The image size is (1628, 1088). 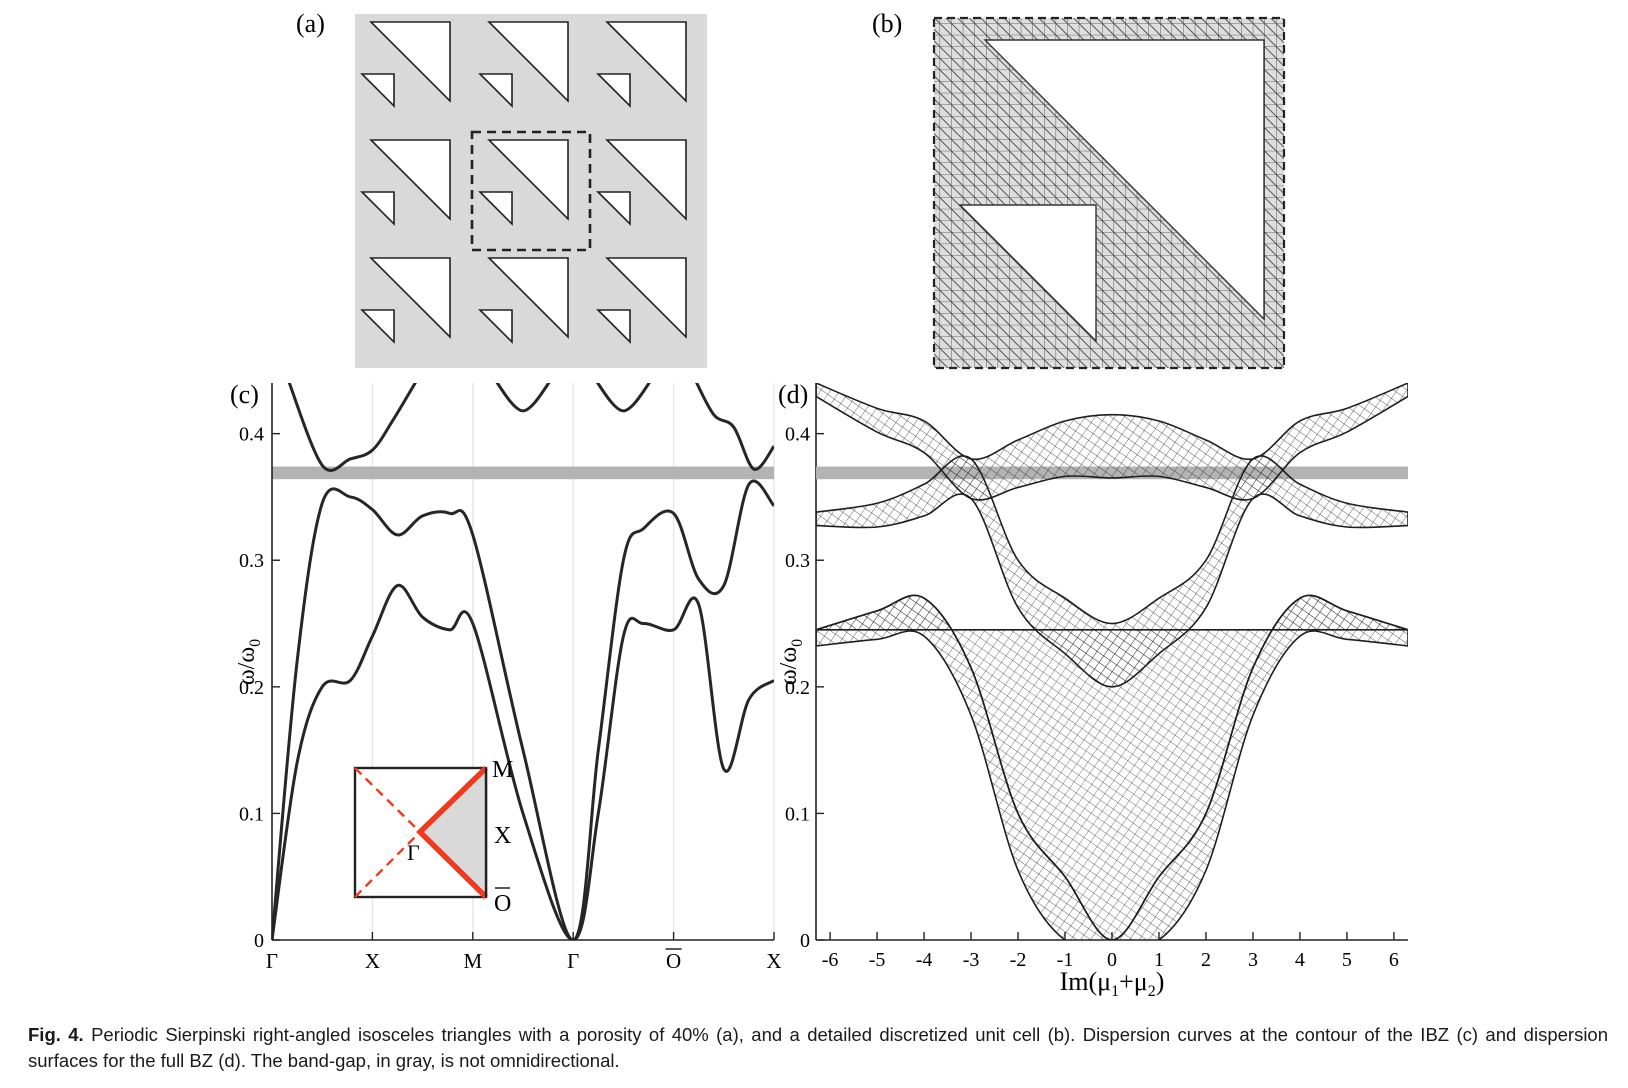 What do you see at coordinates (1160, 981) in the screenshot?
I see `chart-d-xlabel-post: )` at bounding box center [1160, 981].